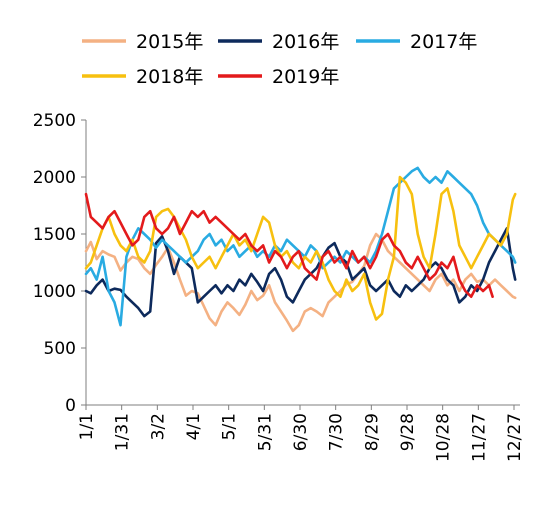  What do you see at coordinates (54, 292) in the screenshot?
I see `y-tick-label: 1000` at bounding box center [54, 292].